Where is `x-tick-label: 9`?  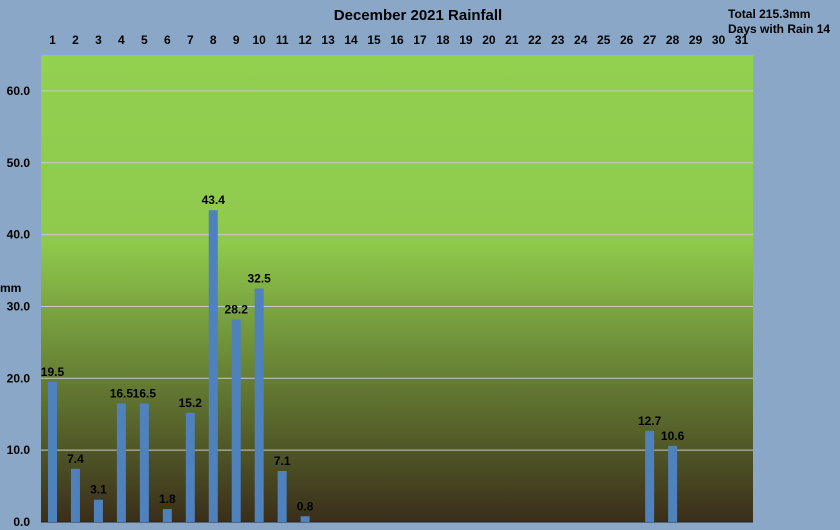
x-tick-label: 9 is located at coordinates (236, 40).